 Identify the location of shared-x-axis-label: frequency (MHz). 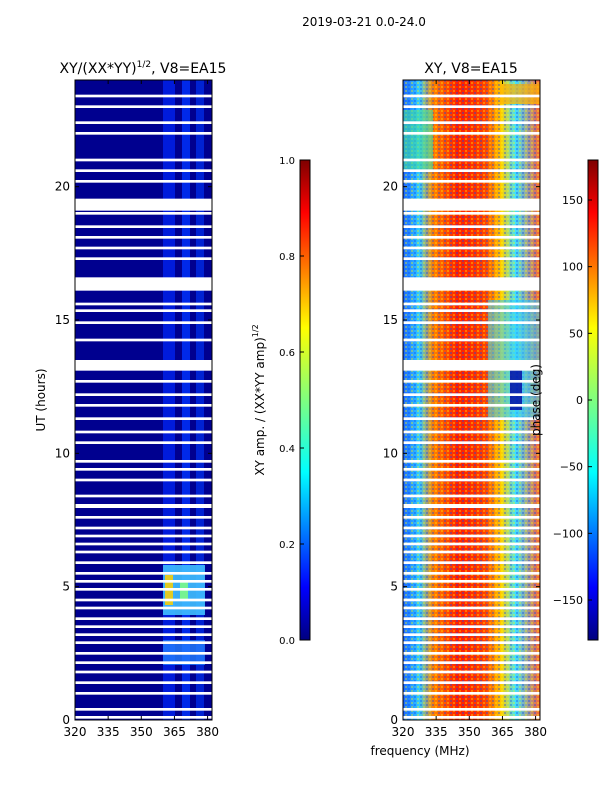
(419, 751).